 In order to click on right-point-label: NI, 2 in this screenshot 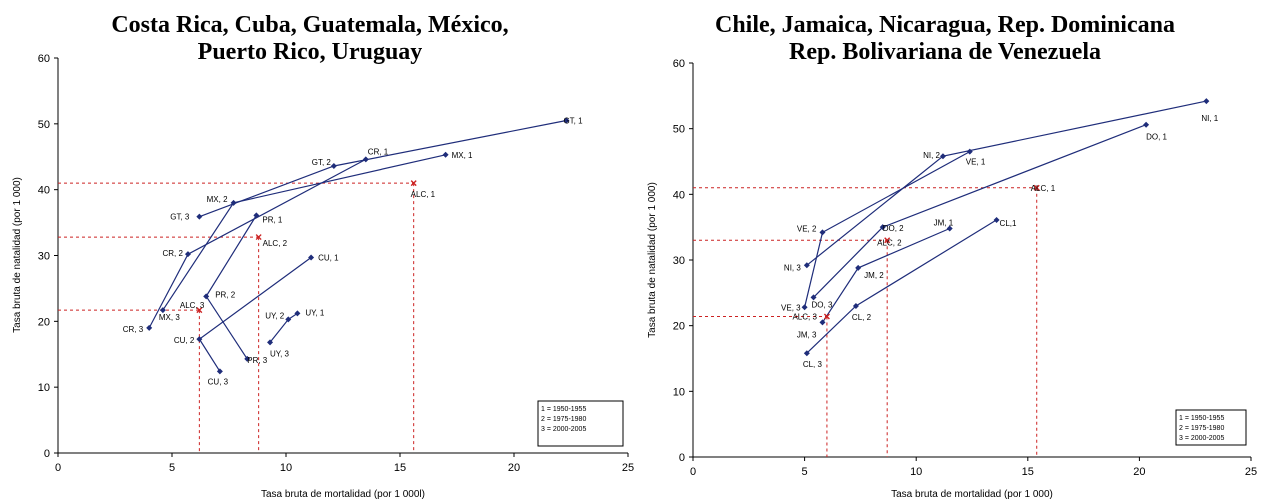, I will do `click(931, 155)`.